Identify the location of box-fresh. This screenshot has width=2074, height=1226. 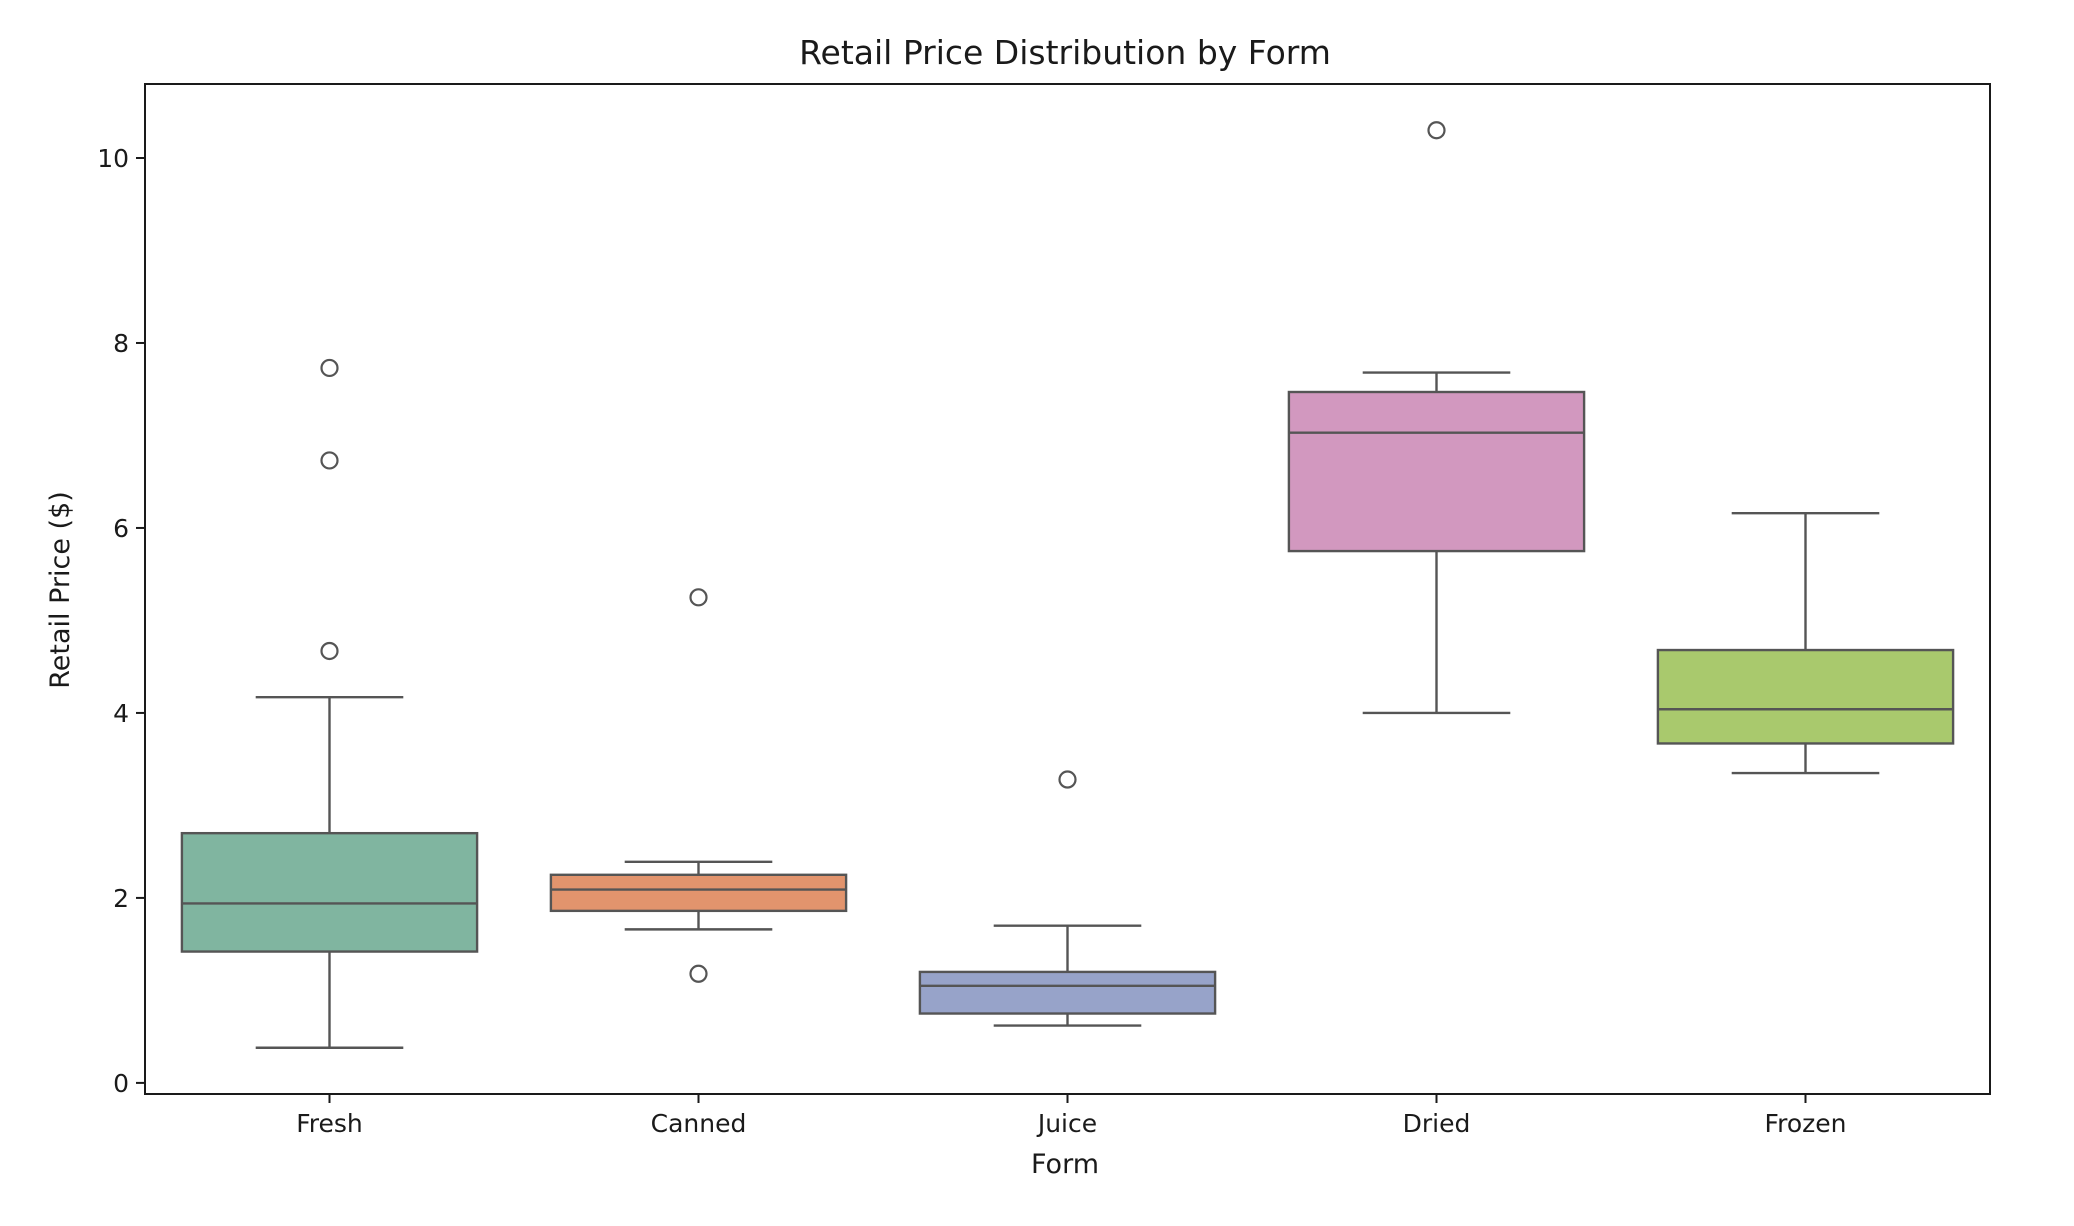
(329, 703).